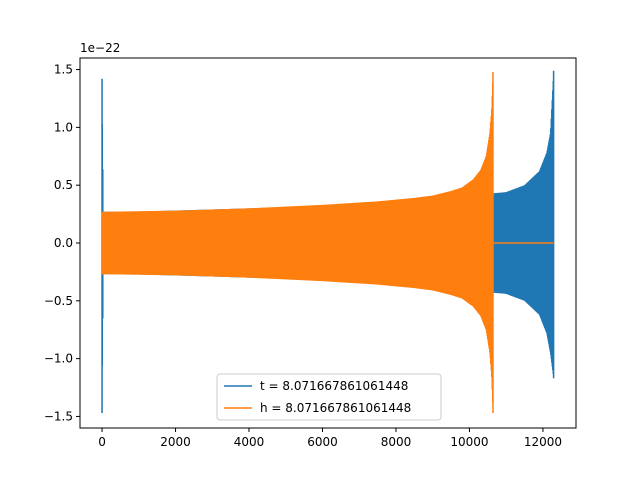  I want to click on x-tick-label: 6000, so click(322, 442).